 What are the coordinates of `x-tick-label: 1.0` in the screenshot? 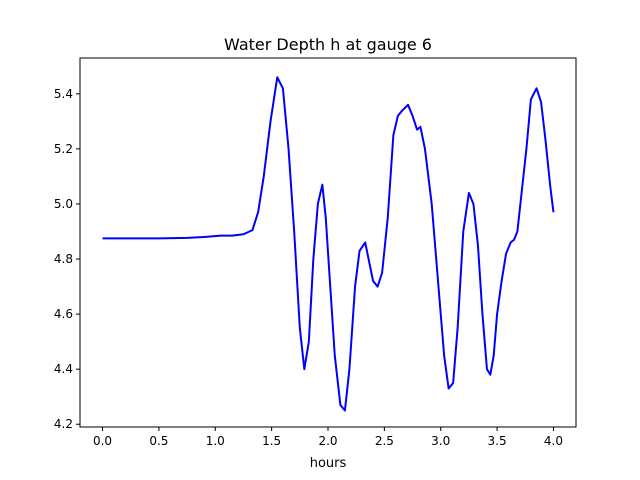 It's located at (215, 441).